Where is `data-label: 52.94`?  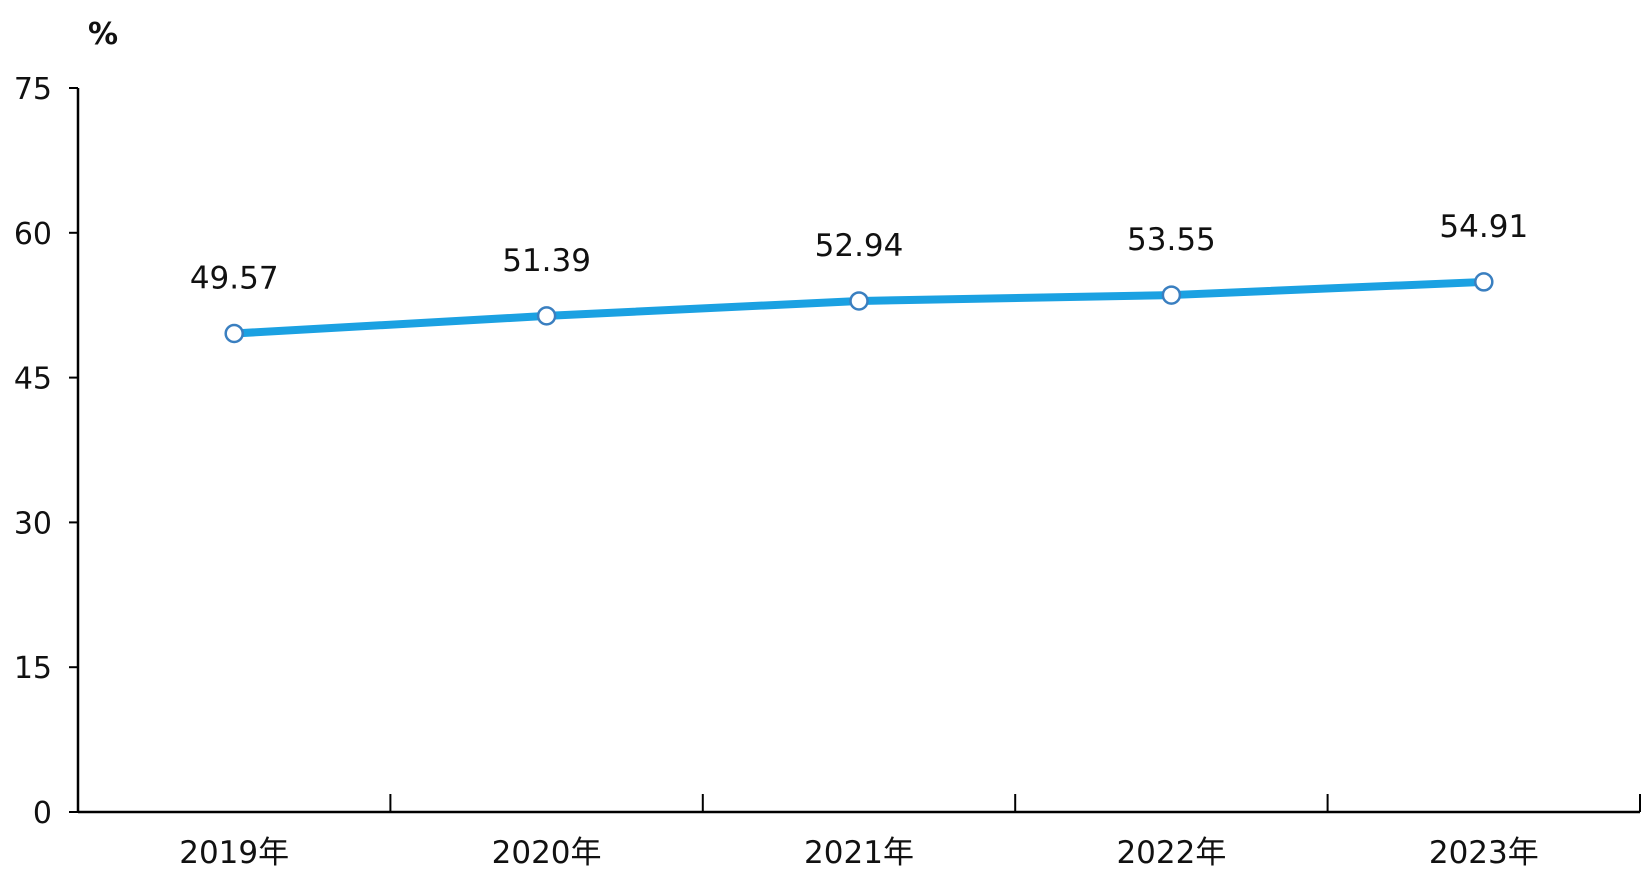
data-label: 52.94 is located at coordinates (859, 246).